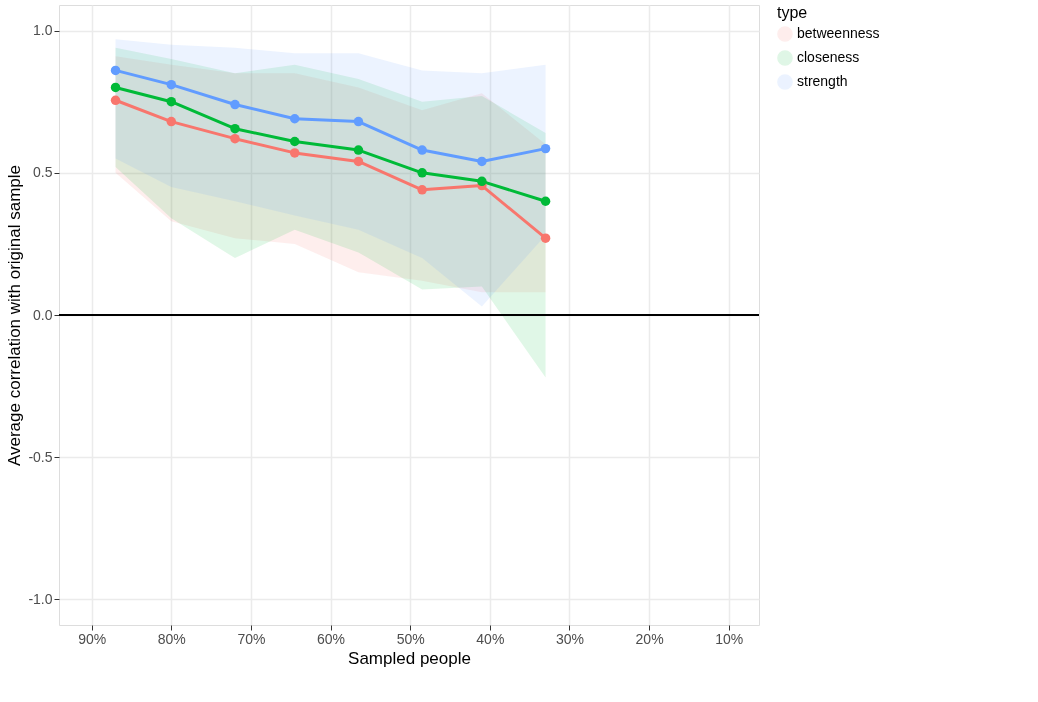 The image size is (1038, 702). Describe the element at coordinates (43, 314) in the screenshot. I see `y-tick-label: 0.0` at that location.